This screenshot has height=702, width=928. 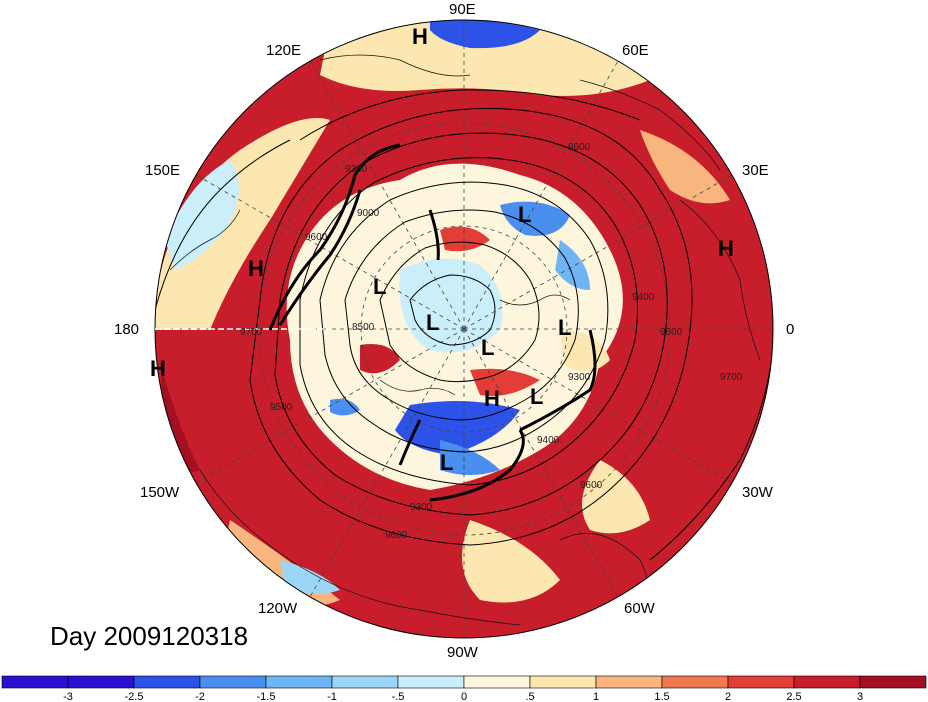 What do you see at coordinates (363, 327) in the screenshot?
I see `contour-label: 8500` at bounding box center [363, 327].